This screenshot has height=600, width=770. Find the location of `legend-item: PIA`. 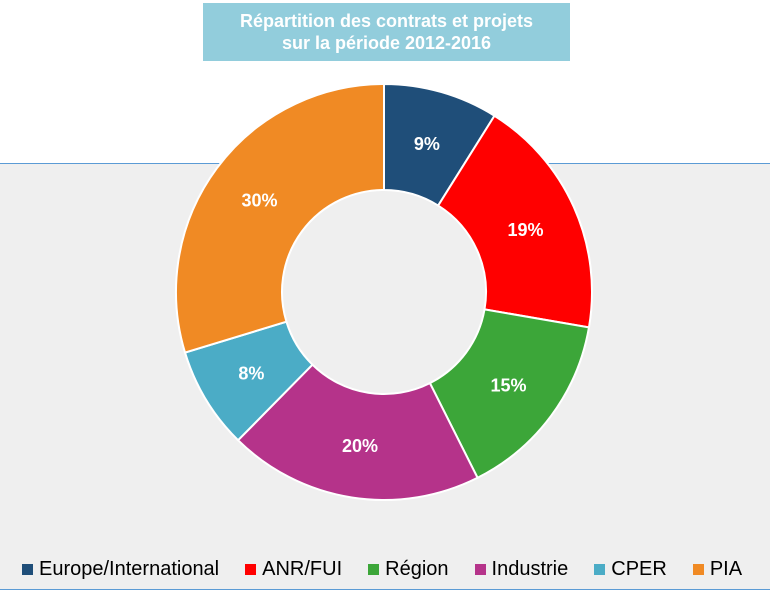

legend-item: PIA is located at coordinates (717, 569).